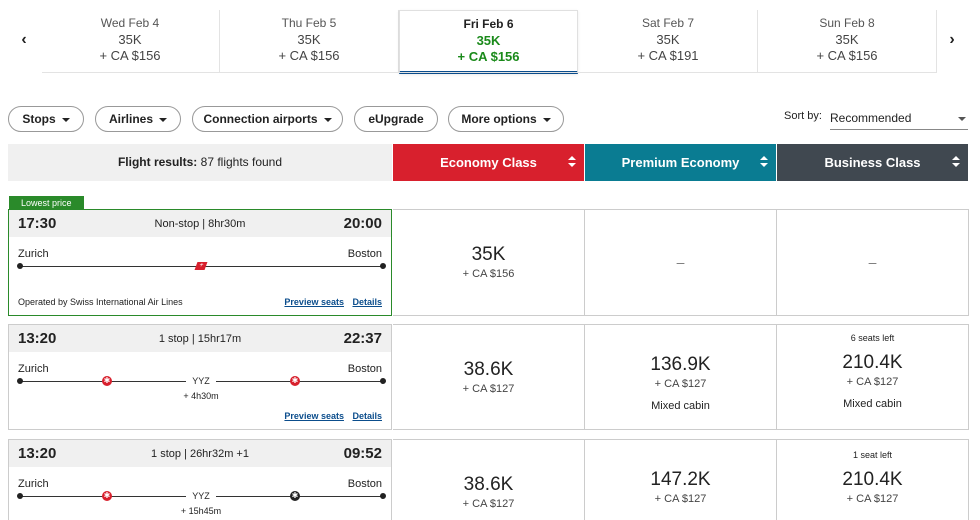 Image resolution: width=980 pixels, height=520 pixels. Describe the element at coordinates (872, 162) in the screenshot. I see `business-class-header: Business Class` at that location.